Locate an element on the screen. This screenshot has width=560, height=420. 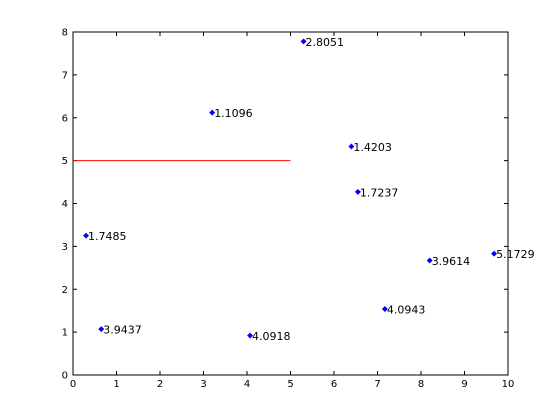
y-tick-label: 6 is located at coordinates (65, 118).